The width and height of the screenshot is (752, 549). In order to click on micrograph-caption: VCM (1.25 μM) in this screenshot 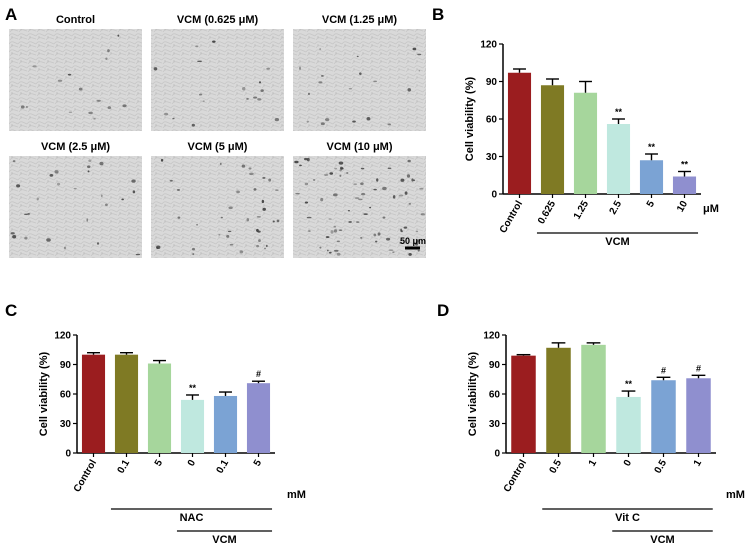, I will do `click(360, 20)`.